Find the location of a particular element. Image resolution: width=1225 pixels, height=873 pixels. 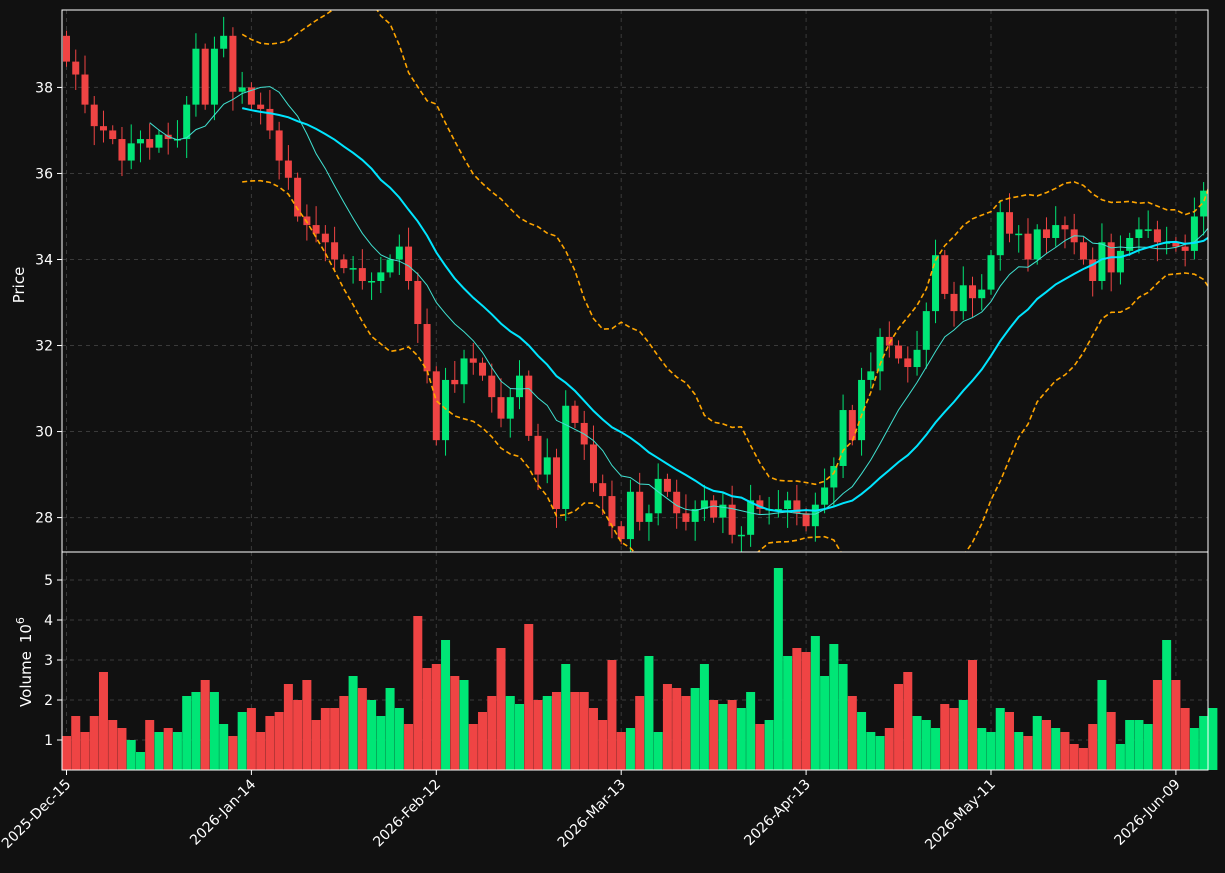

volume-tick-label: 2 is located at coordinates (48, 701).